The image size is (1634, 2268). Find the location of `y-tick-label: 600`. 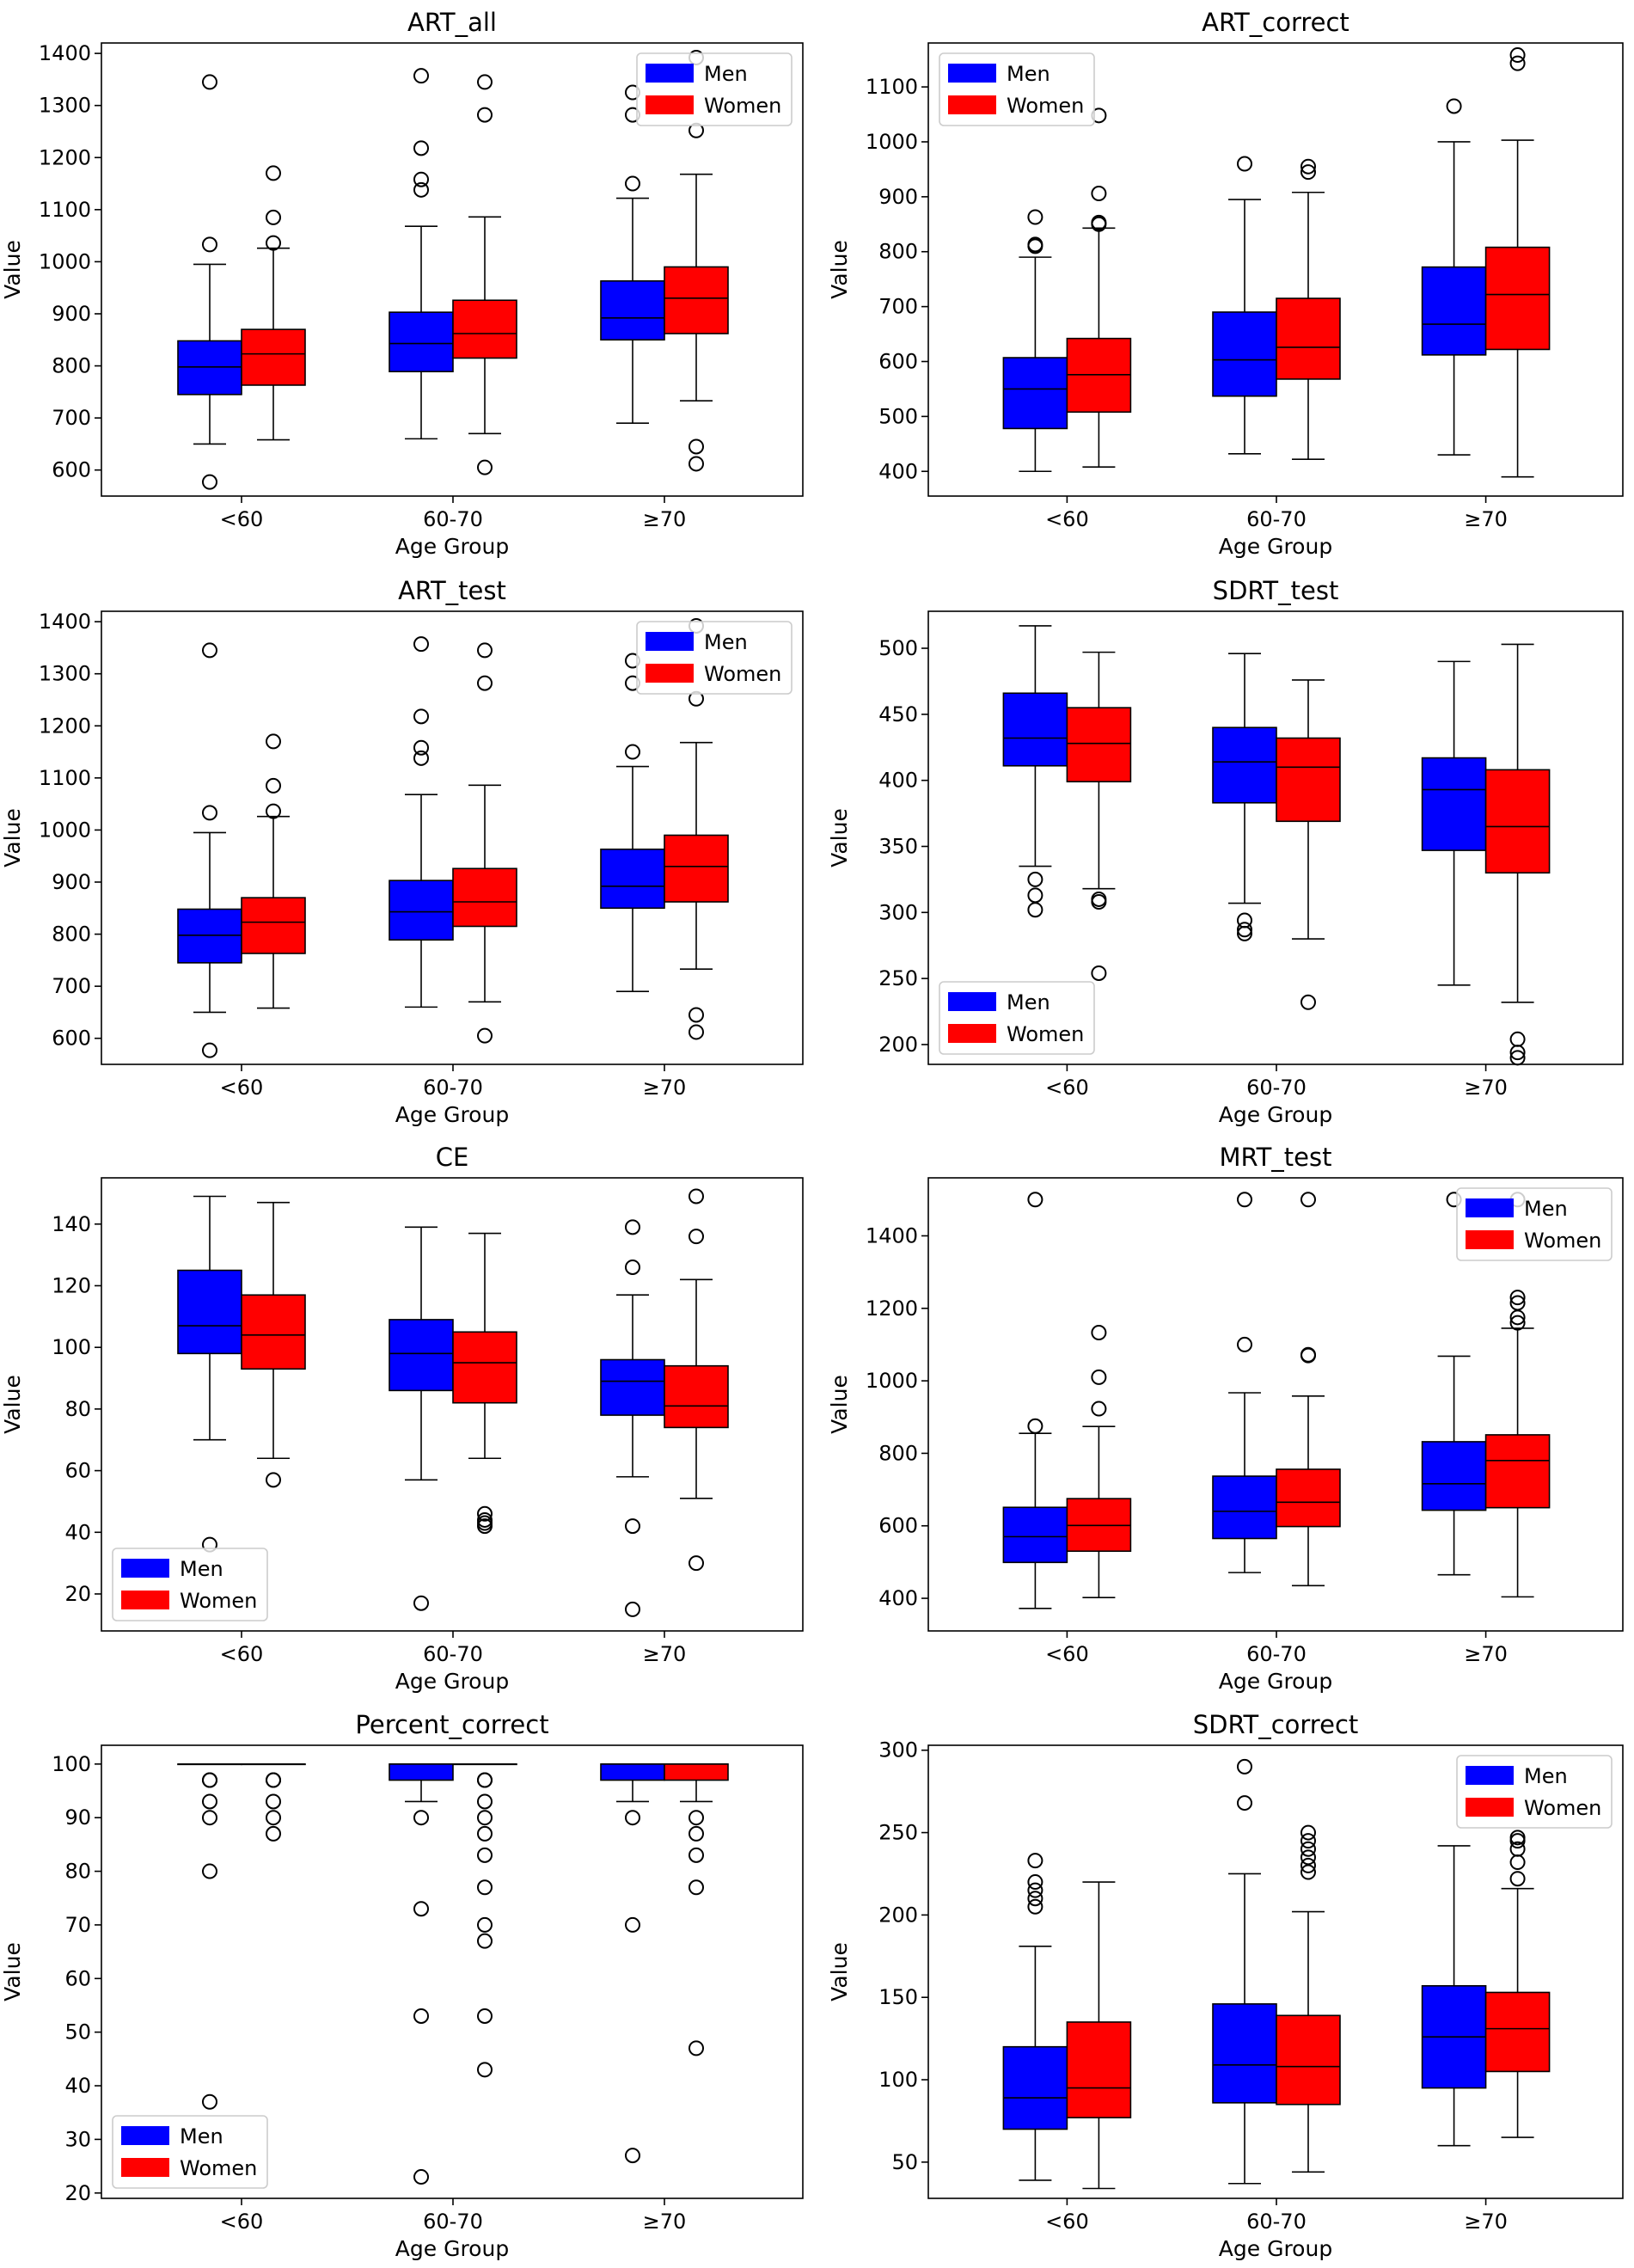

y-tick-label: 600 is located at coordinates (898, 361).